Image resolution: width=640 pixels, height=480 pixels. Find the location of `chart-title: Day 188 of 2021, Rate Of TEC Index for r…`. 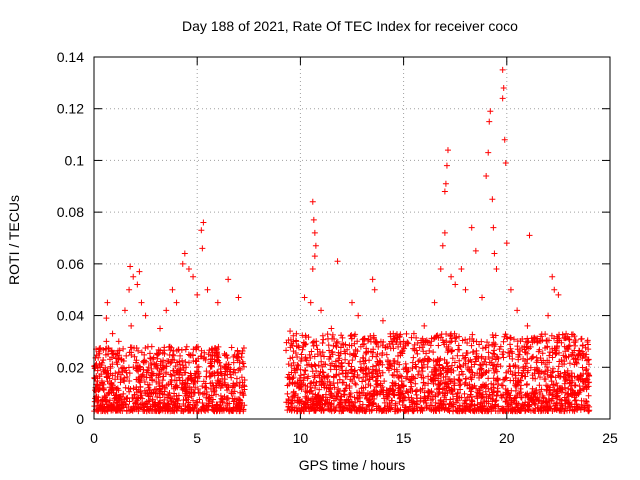

chart-title: Day 188 of 2021, Rate Of TEC Index for r… is located at coordinates (350, 26).